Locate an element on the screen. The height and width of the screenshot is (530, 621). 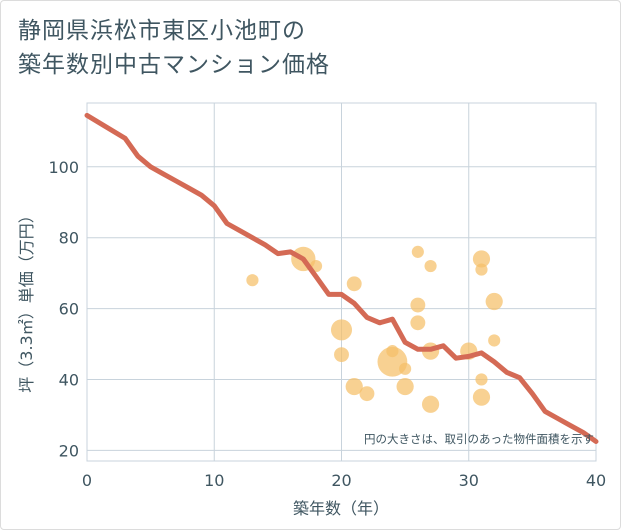
x-axis-label: 築年数（年） is located at coordinates (341, 508).